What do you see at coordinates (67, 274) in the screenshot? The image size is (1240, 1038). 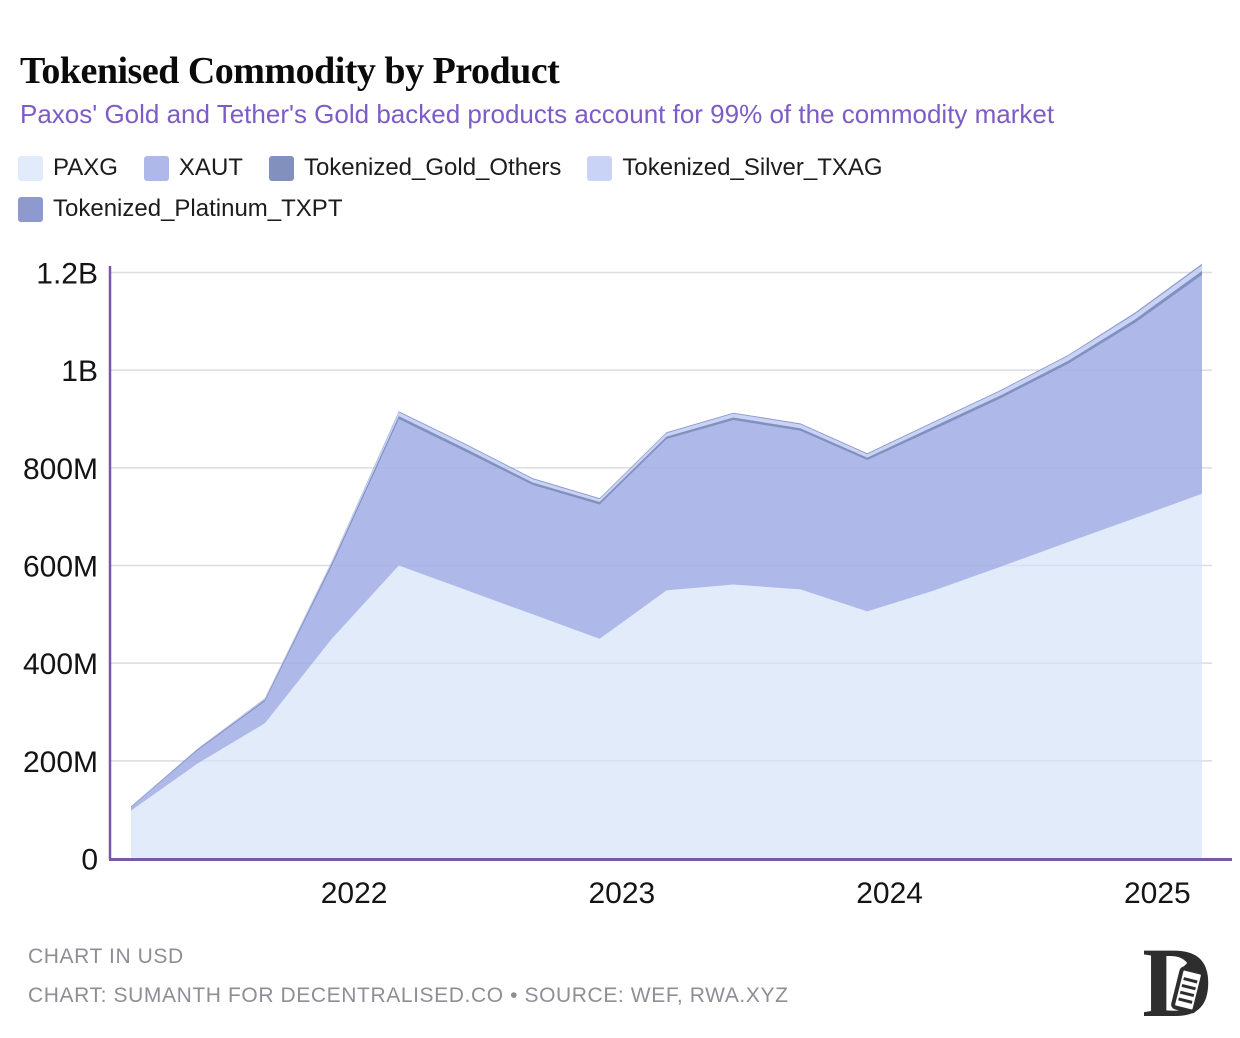 I see `y-tick-label: 1.2B` at bounding box center [67, 274].